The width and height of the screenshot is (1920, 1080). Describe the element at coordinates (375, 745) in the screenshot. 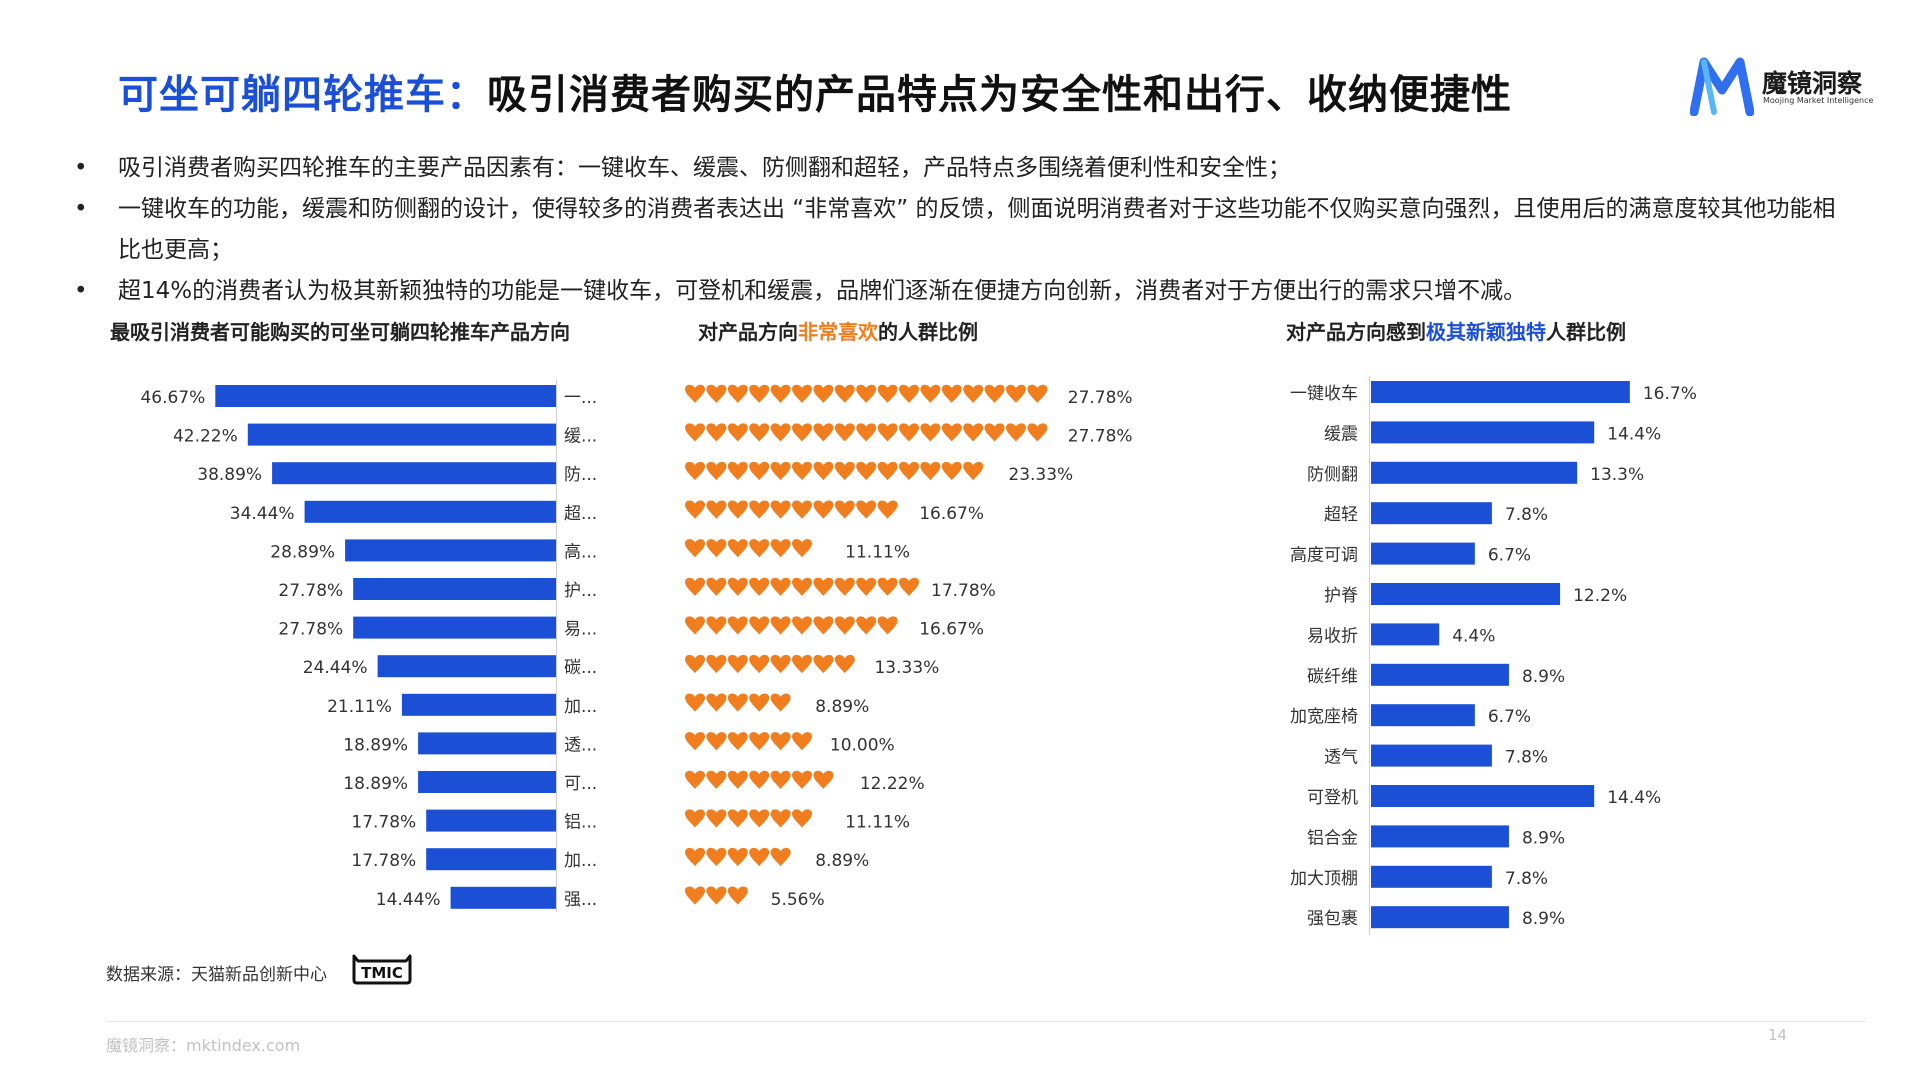

I see `chart1-value-label: 18.89%` at that location.